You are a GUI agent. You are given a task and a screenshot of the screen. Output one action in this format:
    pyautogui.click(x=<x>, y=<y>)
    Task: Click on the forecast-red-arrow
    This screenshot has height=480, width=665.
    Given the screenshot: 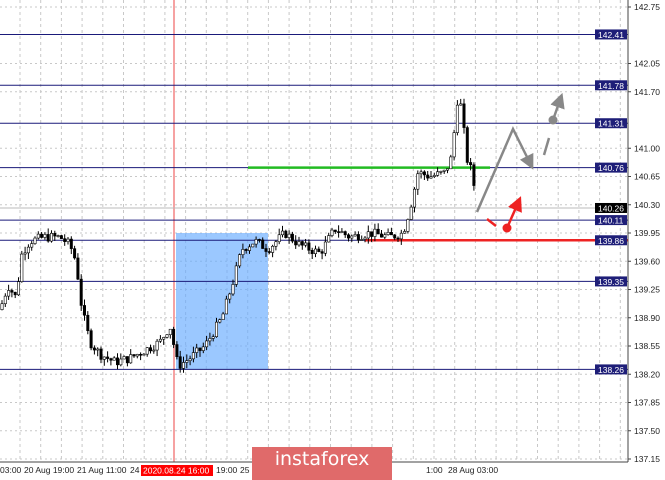 What is the action you would take?
    pyautogui.click(x=513, y=212)
    